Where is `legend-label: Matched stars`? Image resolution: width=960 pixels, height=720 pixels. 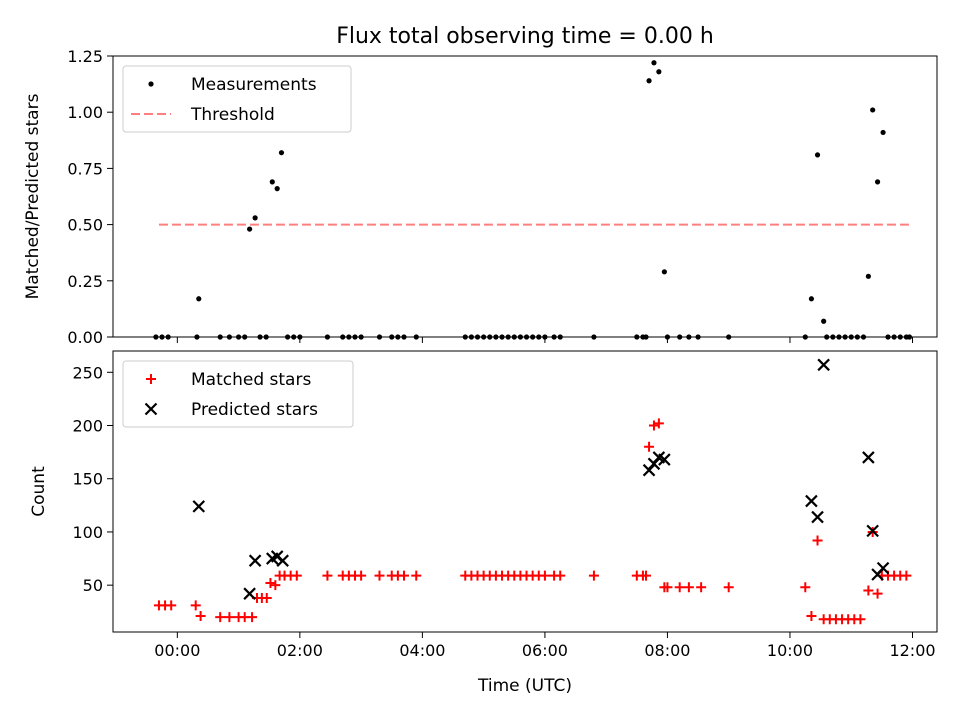 legend-label: Matched stars is located at coordinates (251, 380).